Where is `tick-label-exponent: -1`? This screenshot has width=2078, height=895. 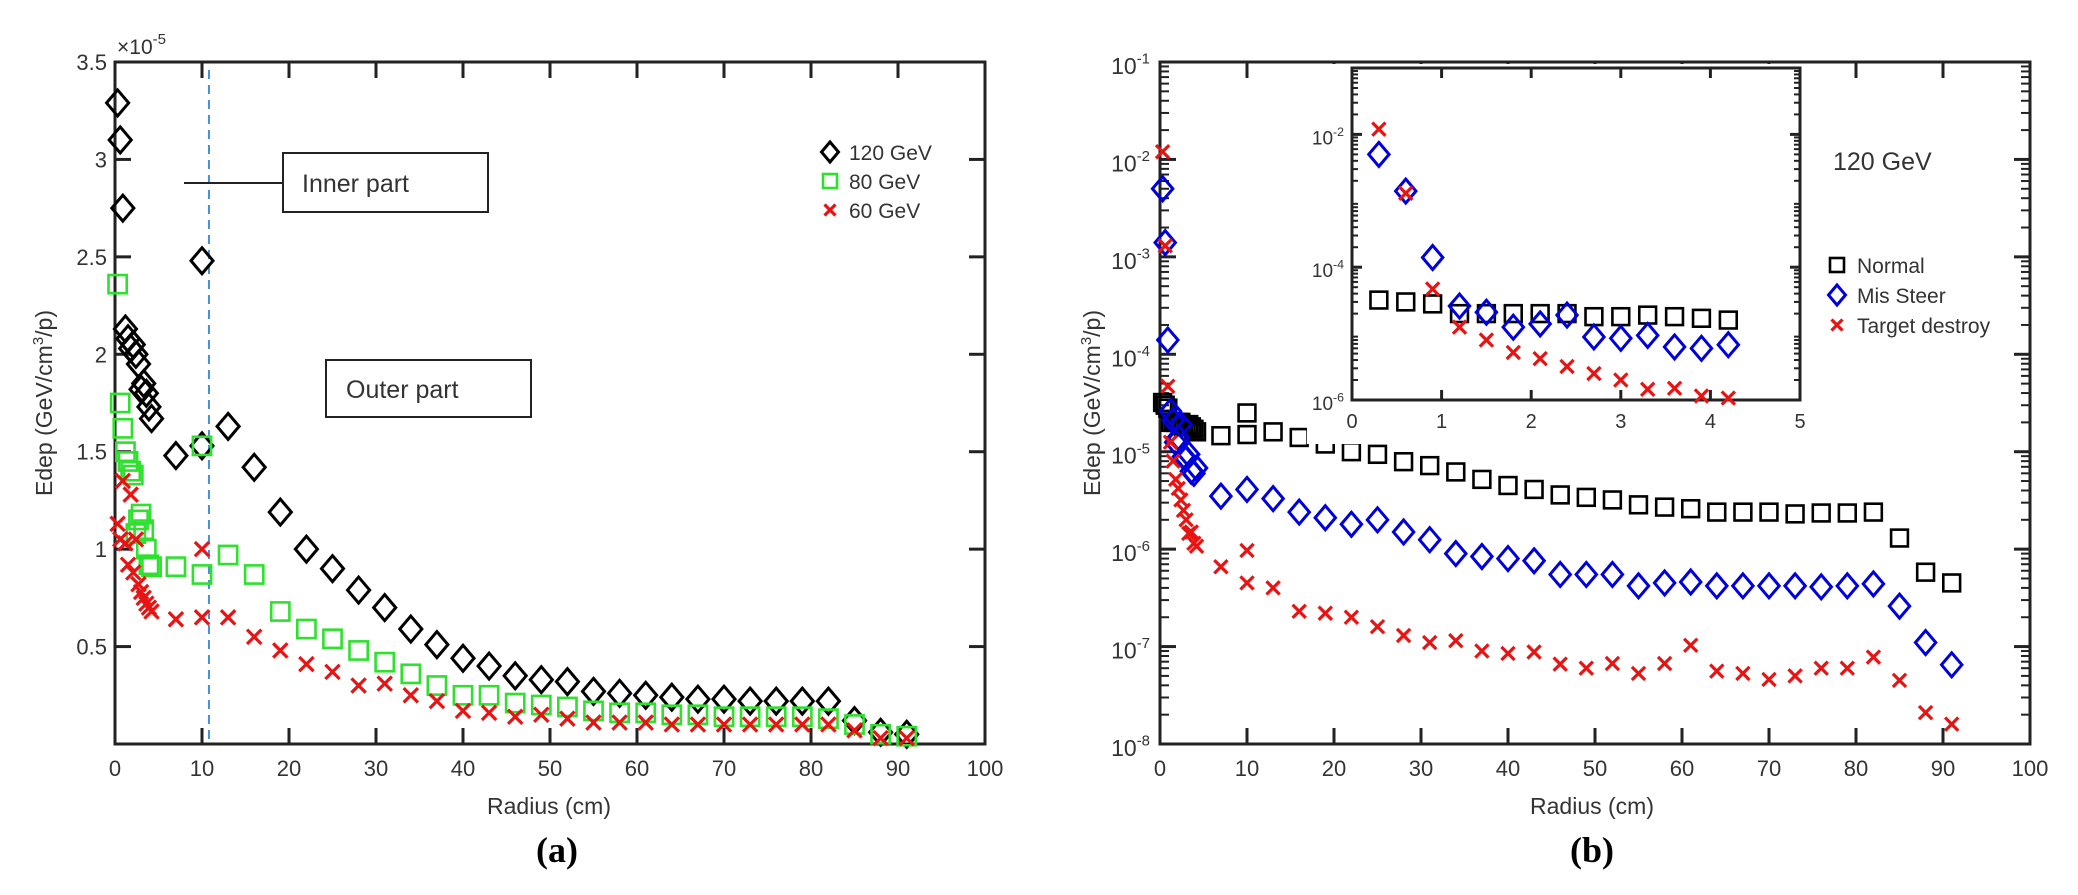
tick-label-exponent: -1 is located at coordinates (1143, 59).